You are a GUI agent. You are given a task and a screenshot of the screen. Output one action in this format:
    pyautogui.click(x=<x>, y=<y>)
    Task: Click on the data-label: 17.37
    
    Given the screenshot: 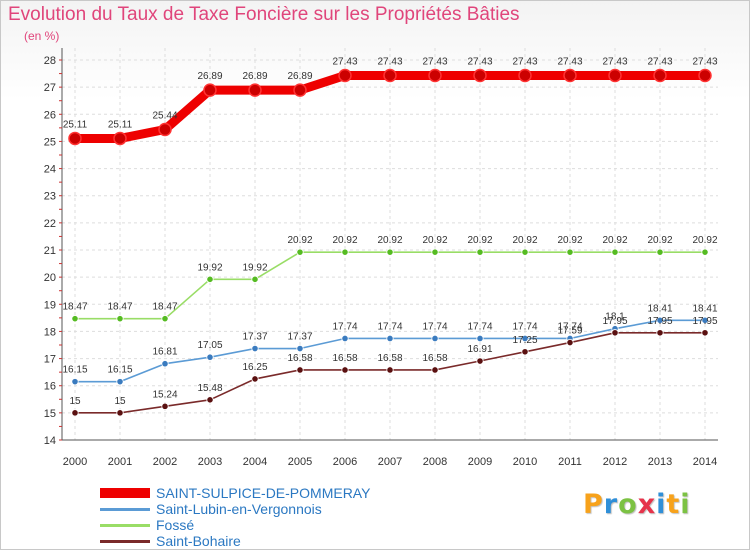 What is the action you would take?
    pyautogui.click(x=299, y=337)
    